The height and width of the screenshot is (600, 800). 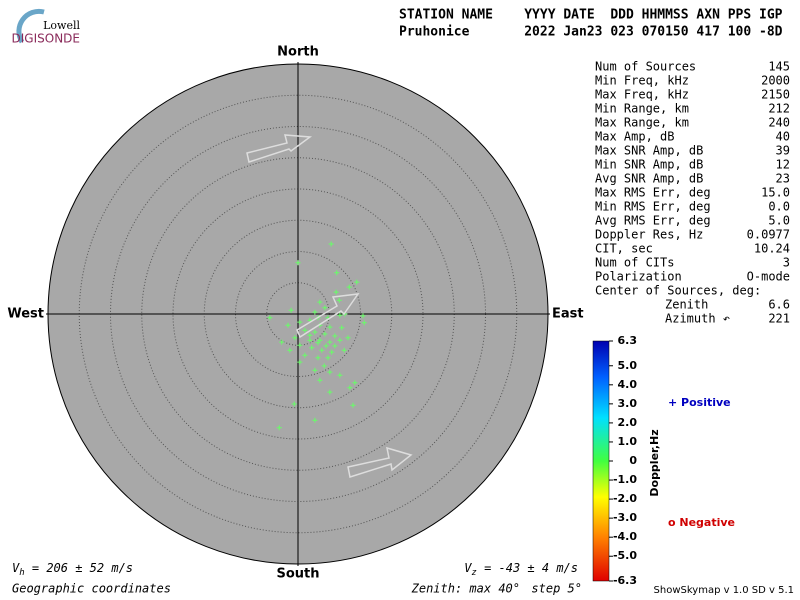 What do you see at coordinates (783, 179) in the screenshot?
I see `stat-value: 23` at bounding box center [783, 179].